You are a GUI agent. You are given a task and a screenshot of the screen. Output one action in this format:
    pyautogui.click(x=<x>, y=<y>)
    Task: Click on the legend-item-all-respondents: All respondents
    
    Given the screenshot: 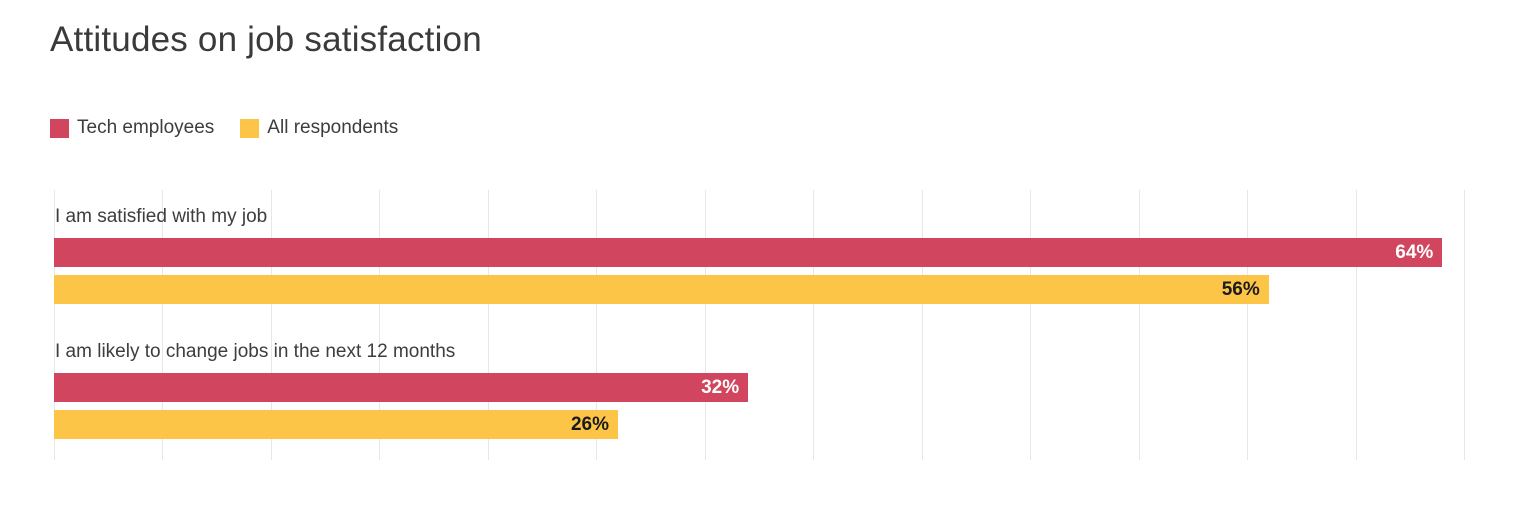 What is the action you would take?
    pyautogui.click(x=319, y=128)
    